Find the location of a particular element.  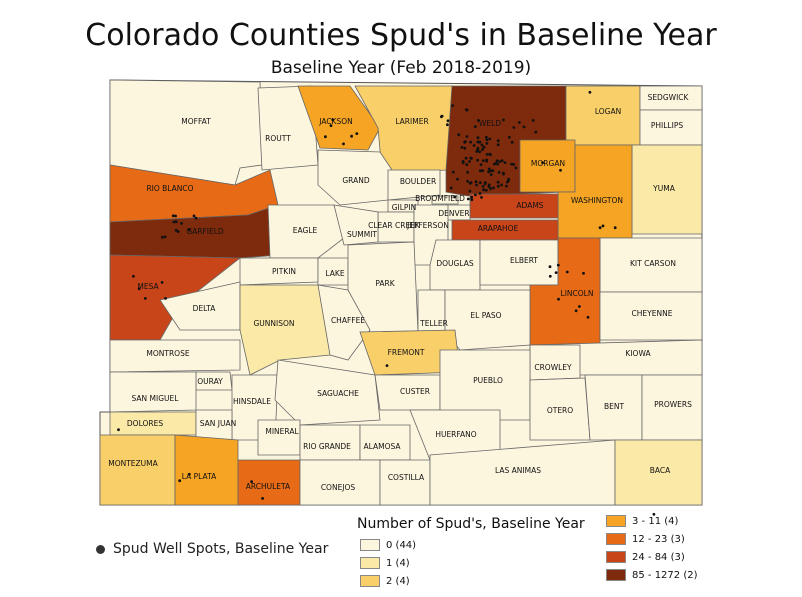

county-label-custer: CUSTER is located at coordinates (415, 391).